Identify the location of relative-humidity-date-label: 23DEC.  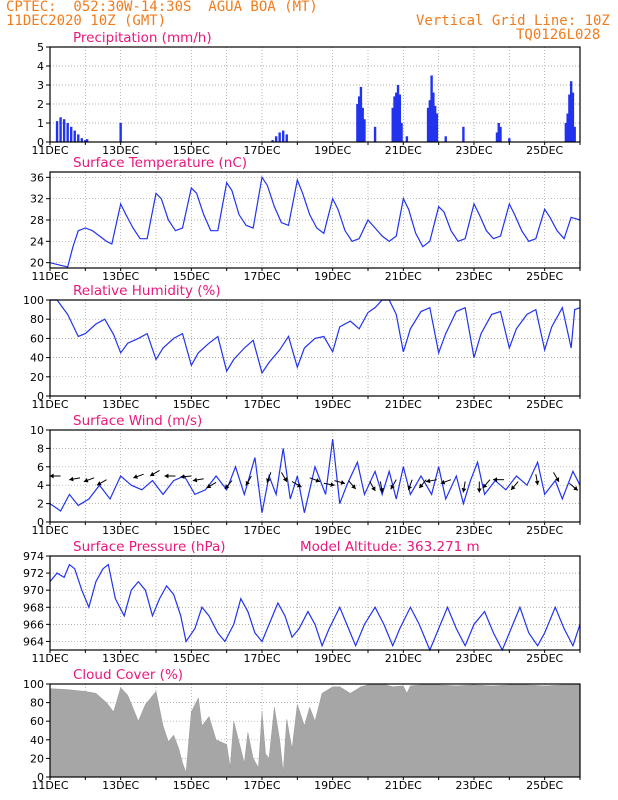
(473, 404).